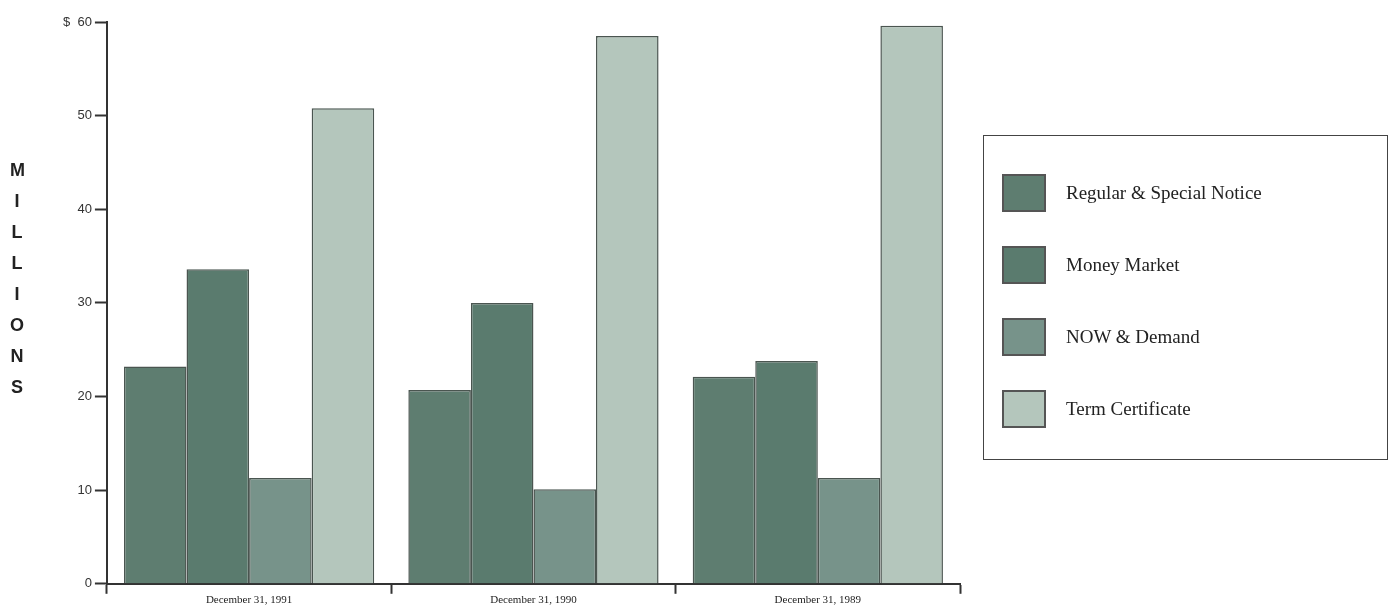  I want to click on y-axis-title: MILLIONS, so click(17, 279).